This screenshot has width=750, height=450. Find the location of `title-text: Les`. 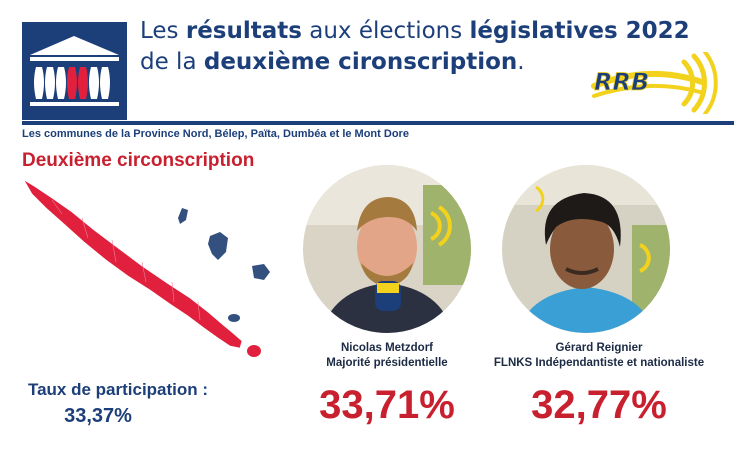

title-text: Les is located at coordinates (163, 31).